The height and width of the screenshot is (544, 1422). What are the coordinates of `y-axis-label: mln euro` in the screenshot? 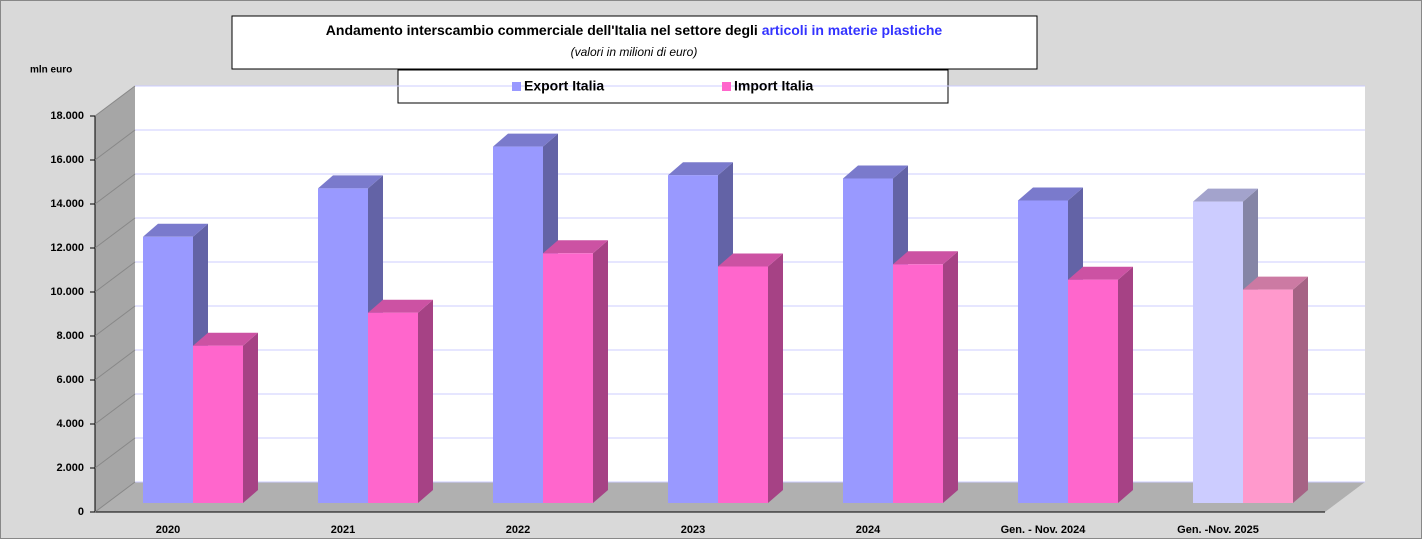 It's located at (51, 70).